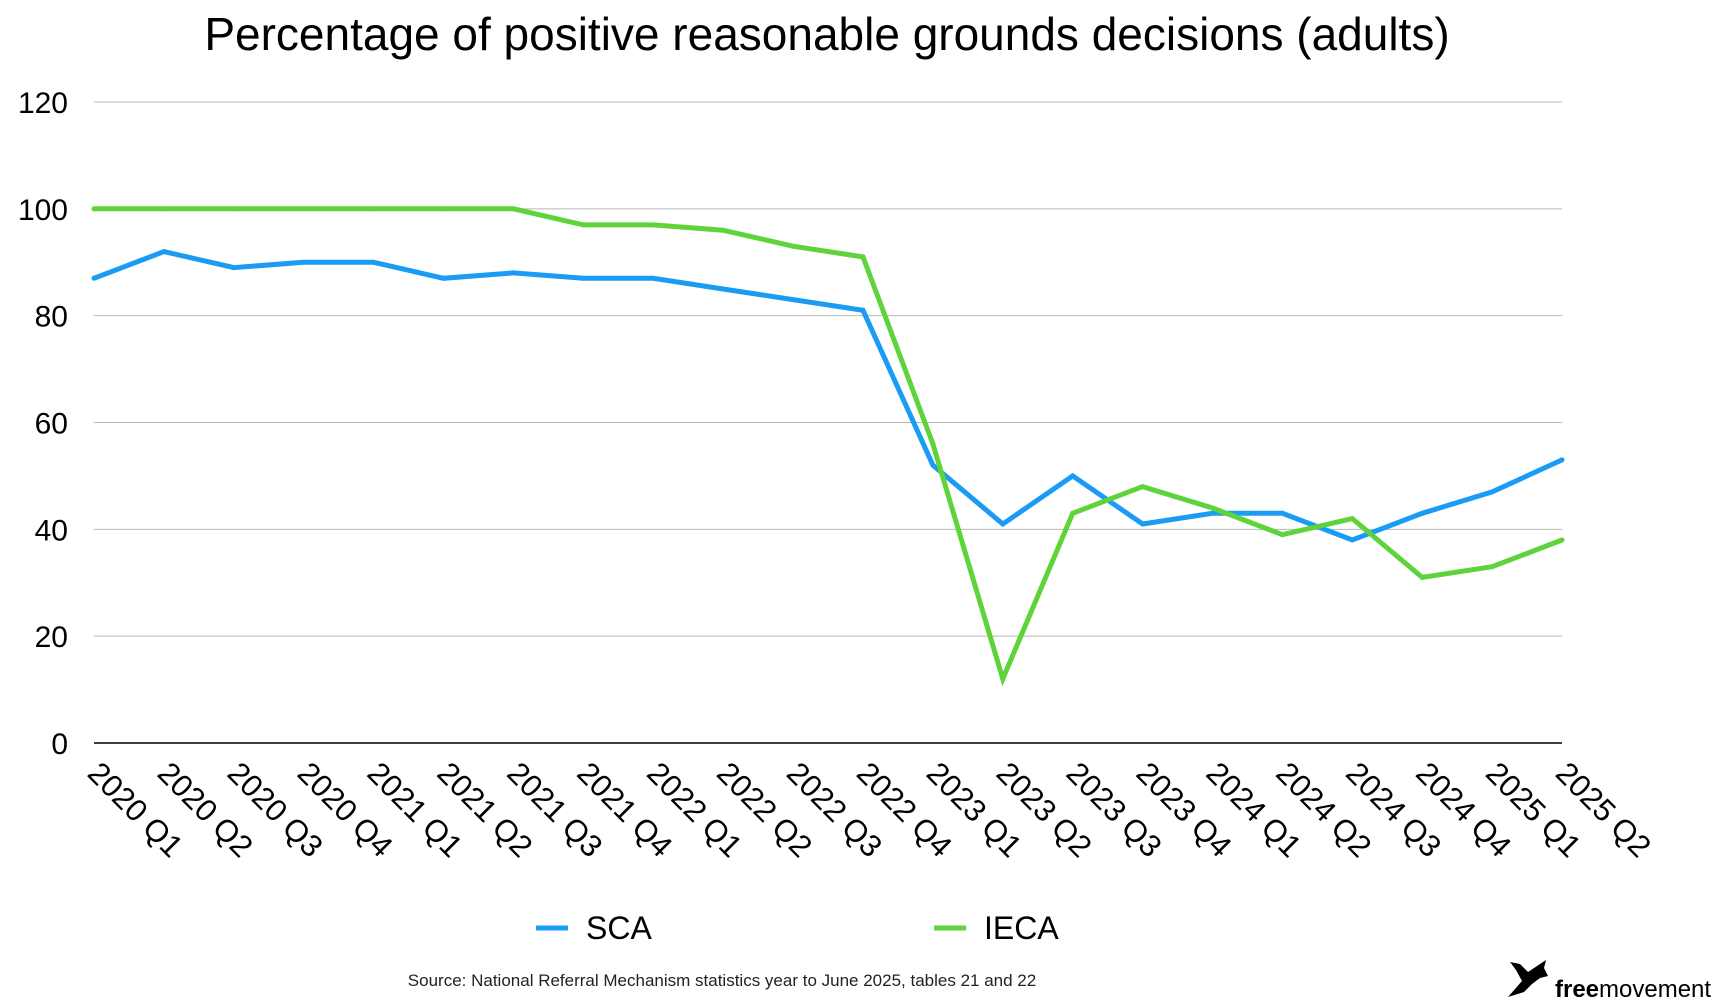 Image resolution: width=1724 pixels, height=1007 pixels. Describe the element at coordinates (1528, 978) in the screenshot. I see `bird-icon` at that location.